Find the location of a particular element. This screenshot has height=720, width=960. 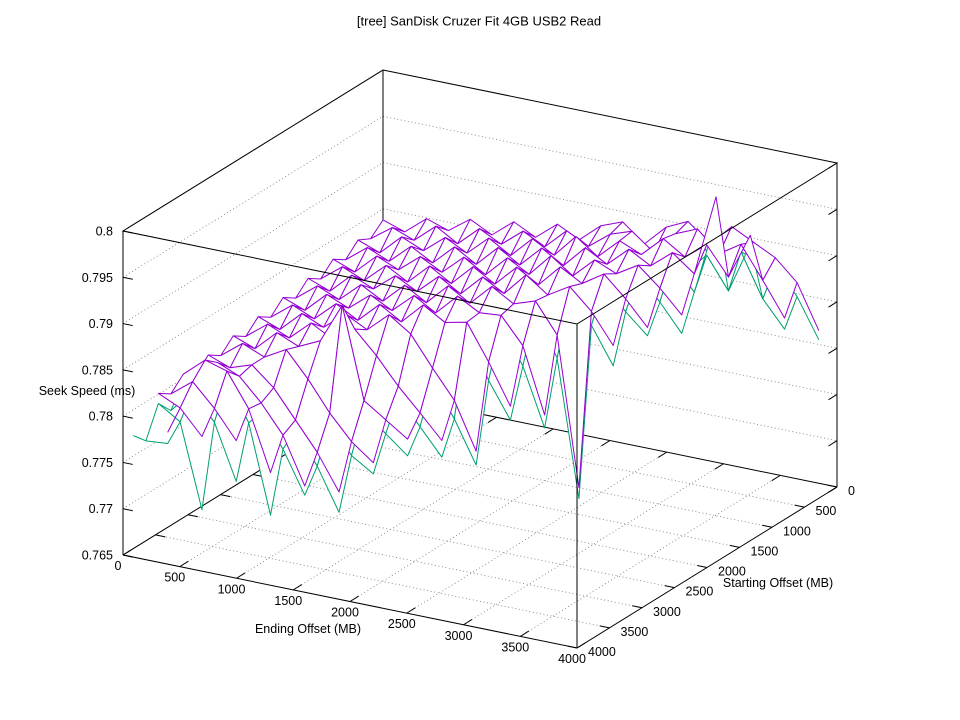

z-tick-label: 0.765 is located at coordinates (97, 556).